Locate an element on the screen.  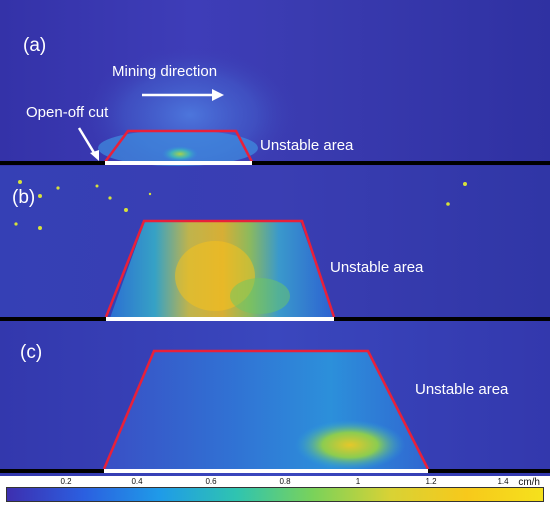
colorbar-tick: 1.4 is located at coordinates (503, 481).